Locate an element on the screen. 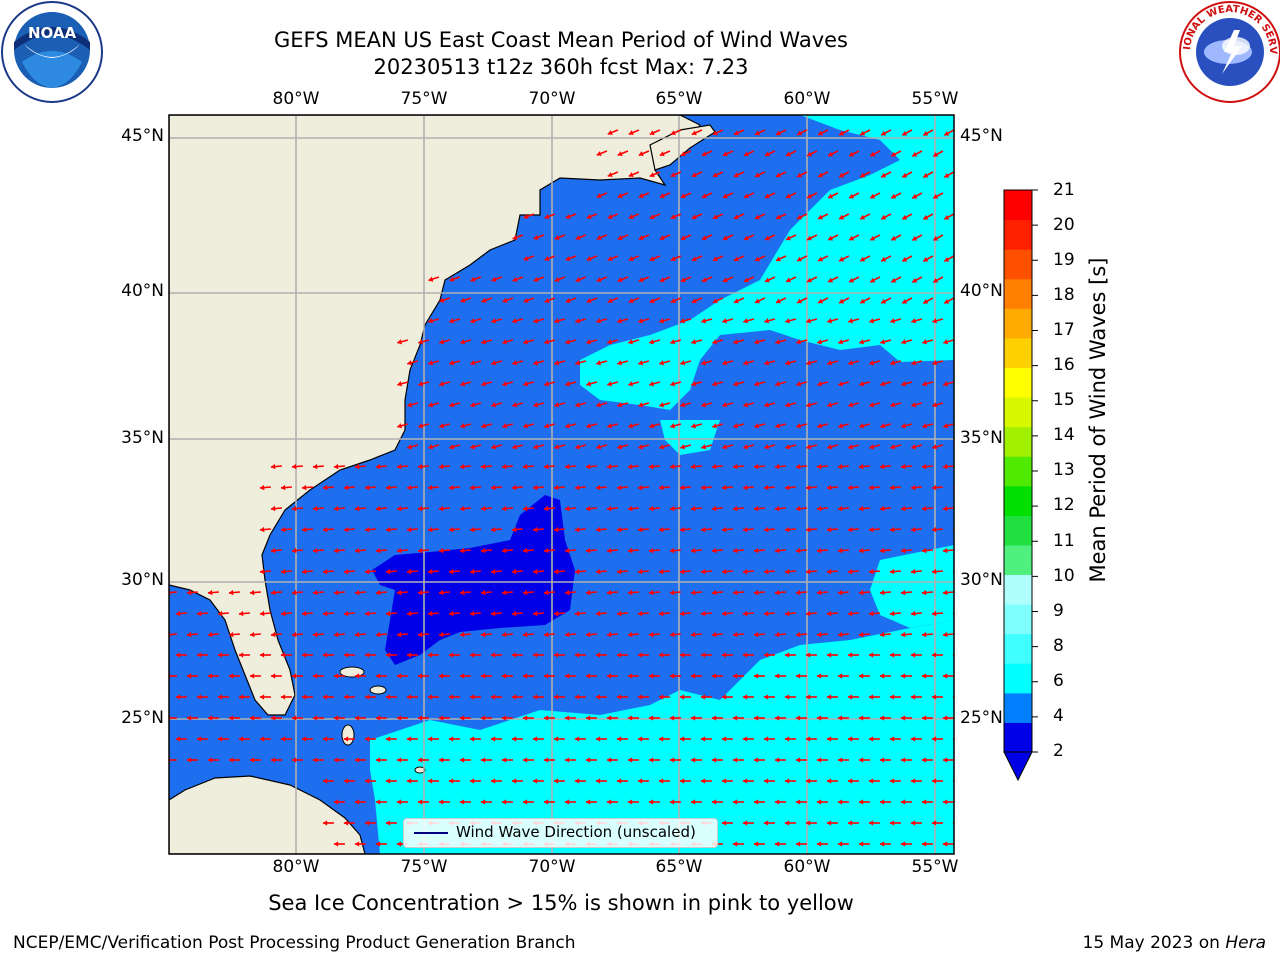  colorbar-tick: 17 is located at coordinates (1064, 330).